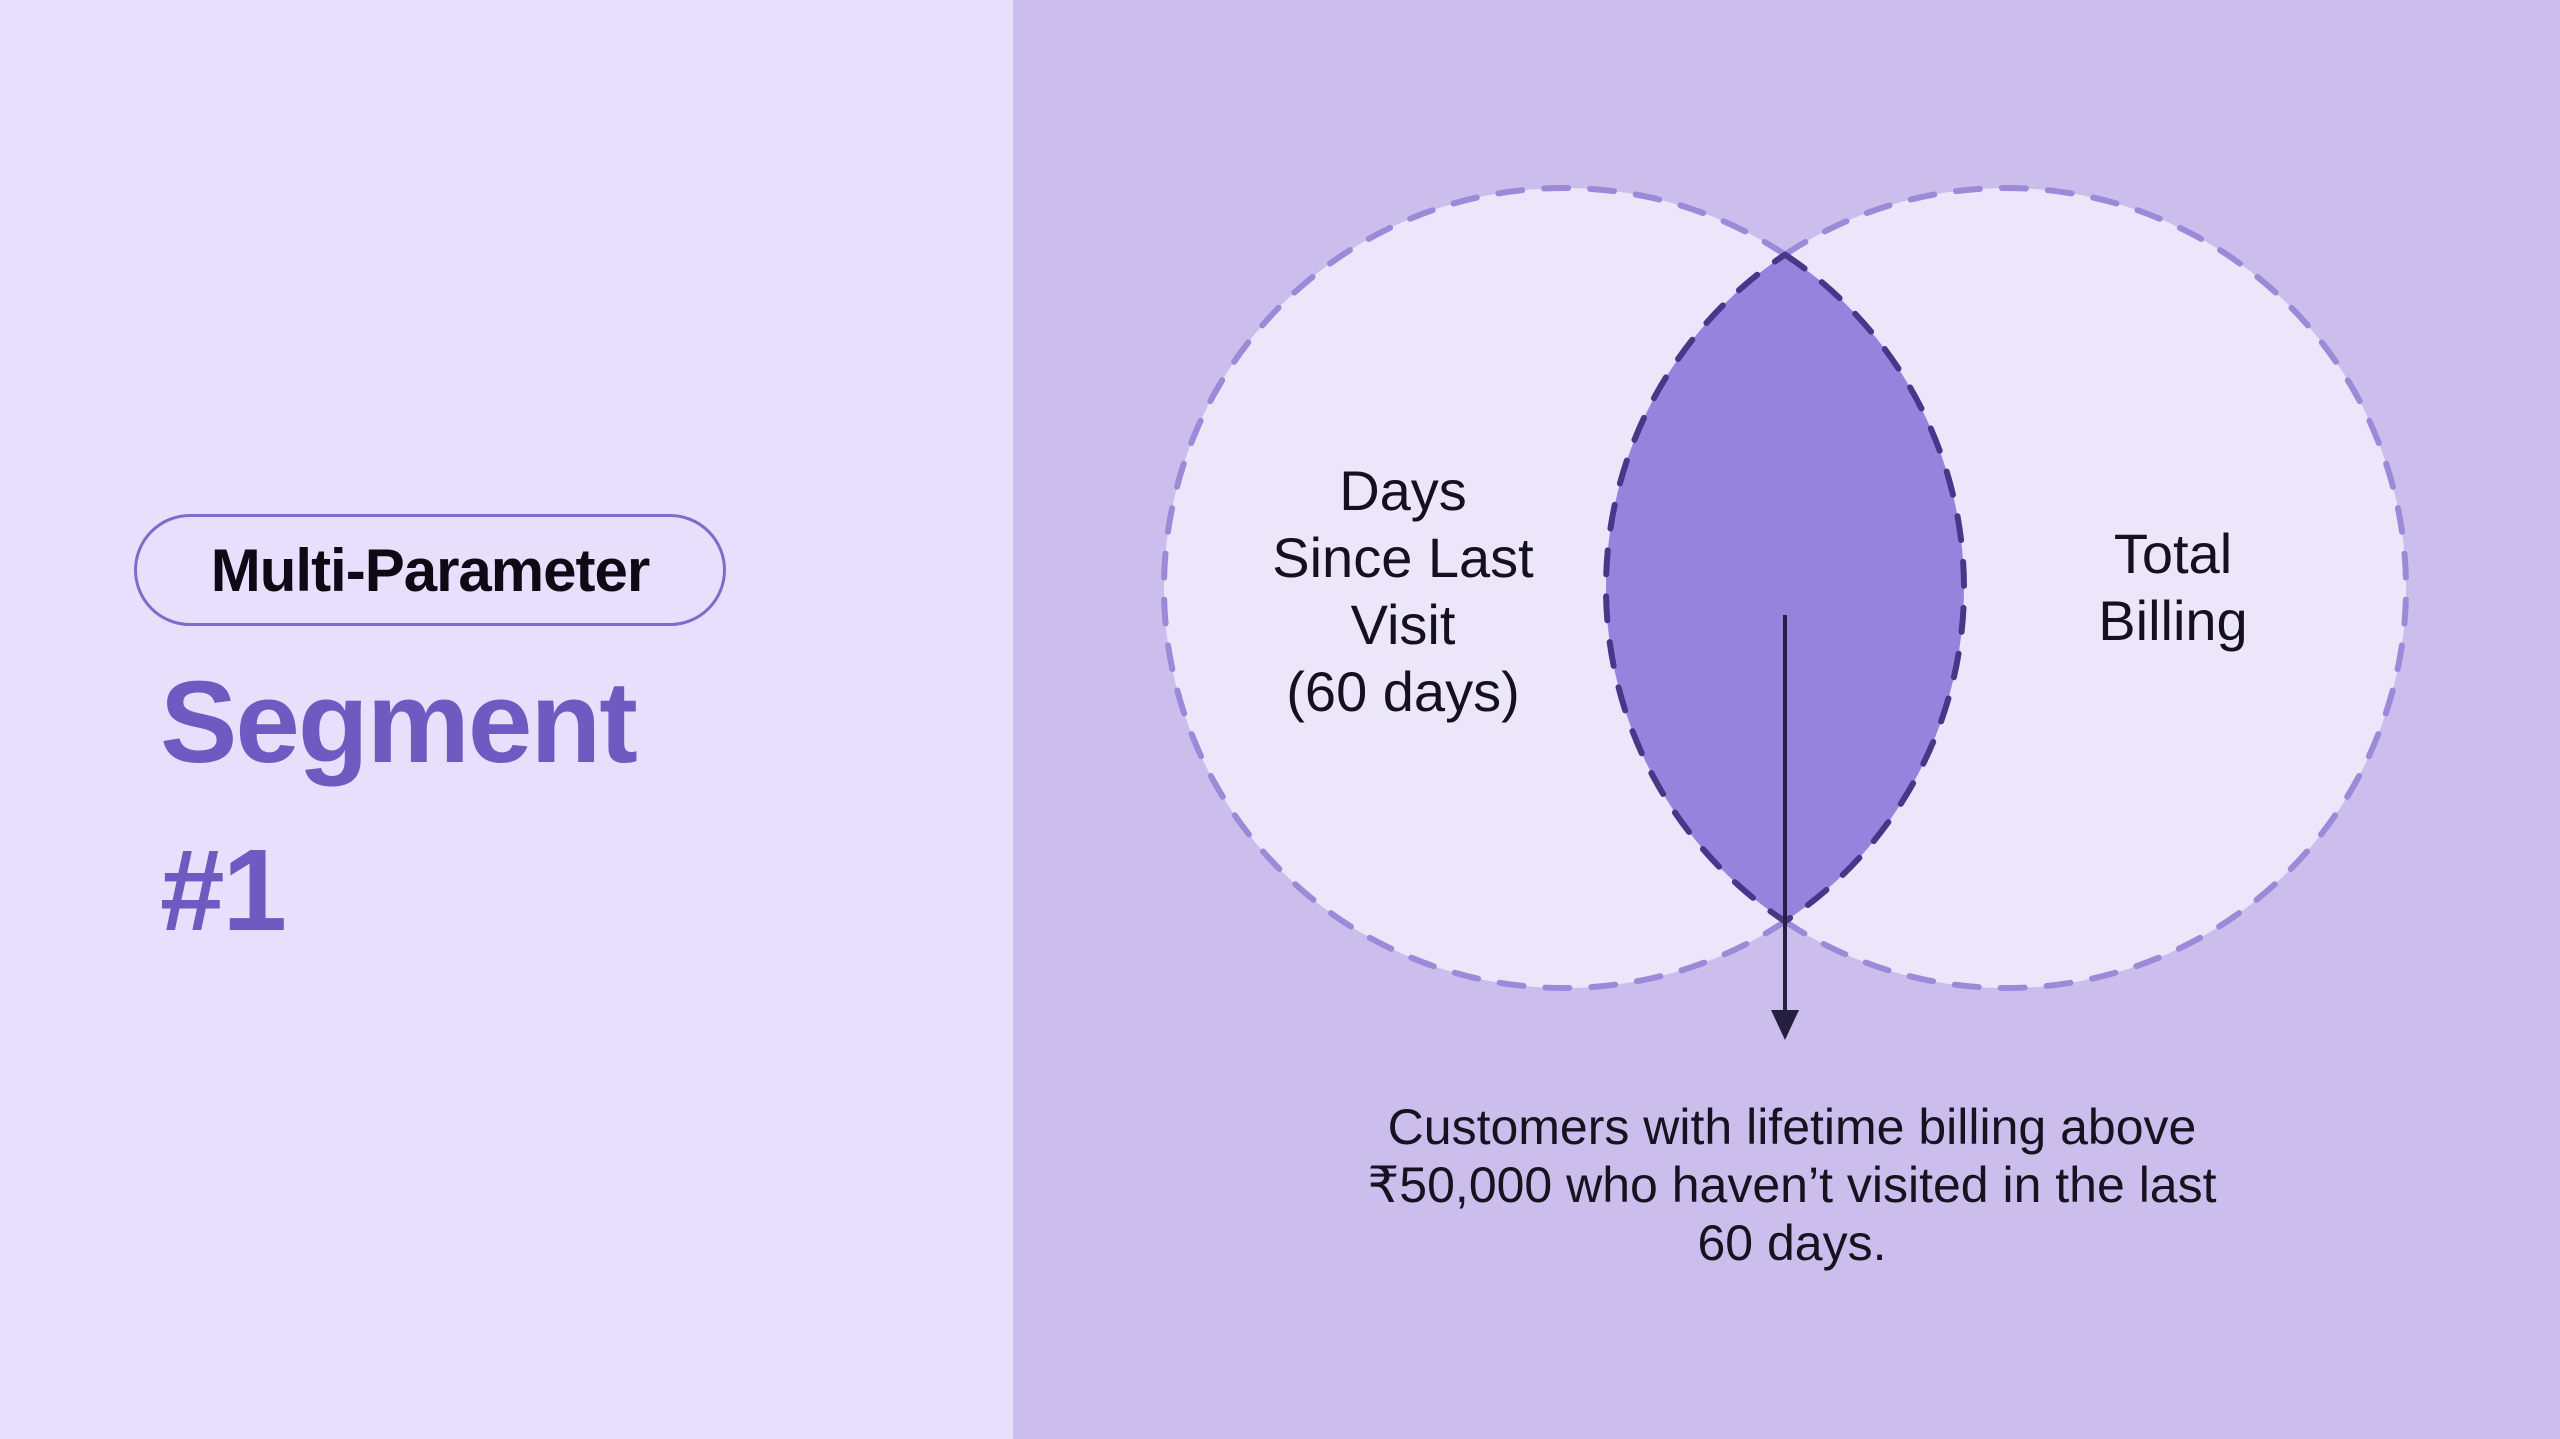  Describe the element at coordinates (1403, 591) in the screenshot. I see `left-circle-label: Days Since Last Visit (60 days)` at that location.